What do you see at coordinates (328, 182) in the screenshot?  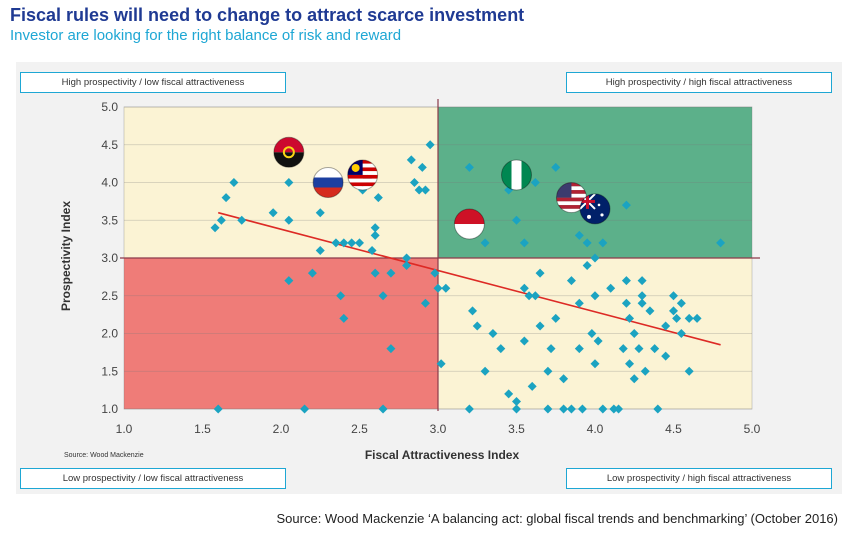 I see `russia-flag-icon` at bounding box center [328, 182].